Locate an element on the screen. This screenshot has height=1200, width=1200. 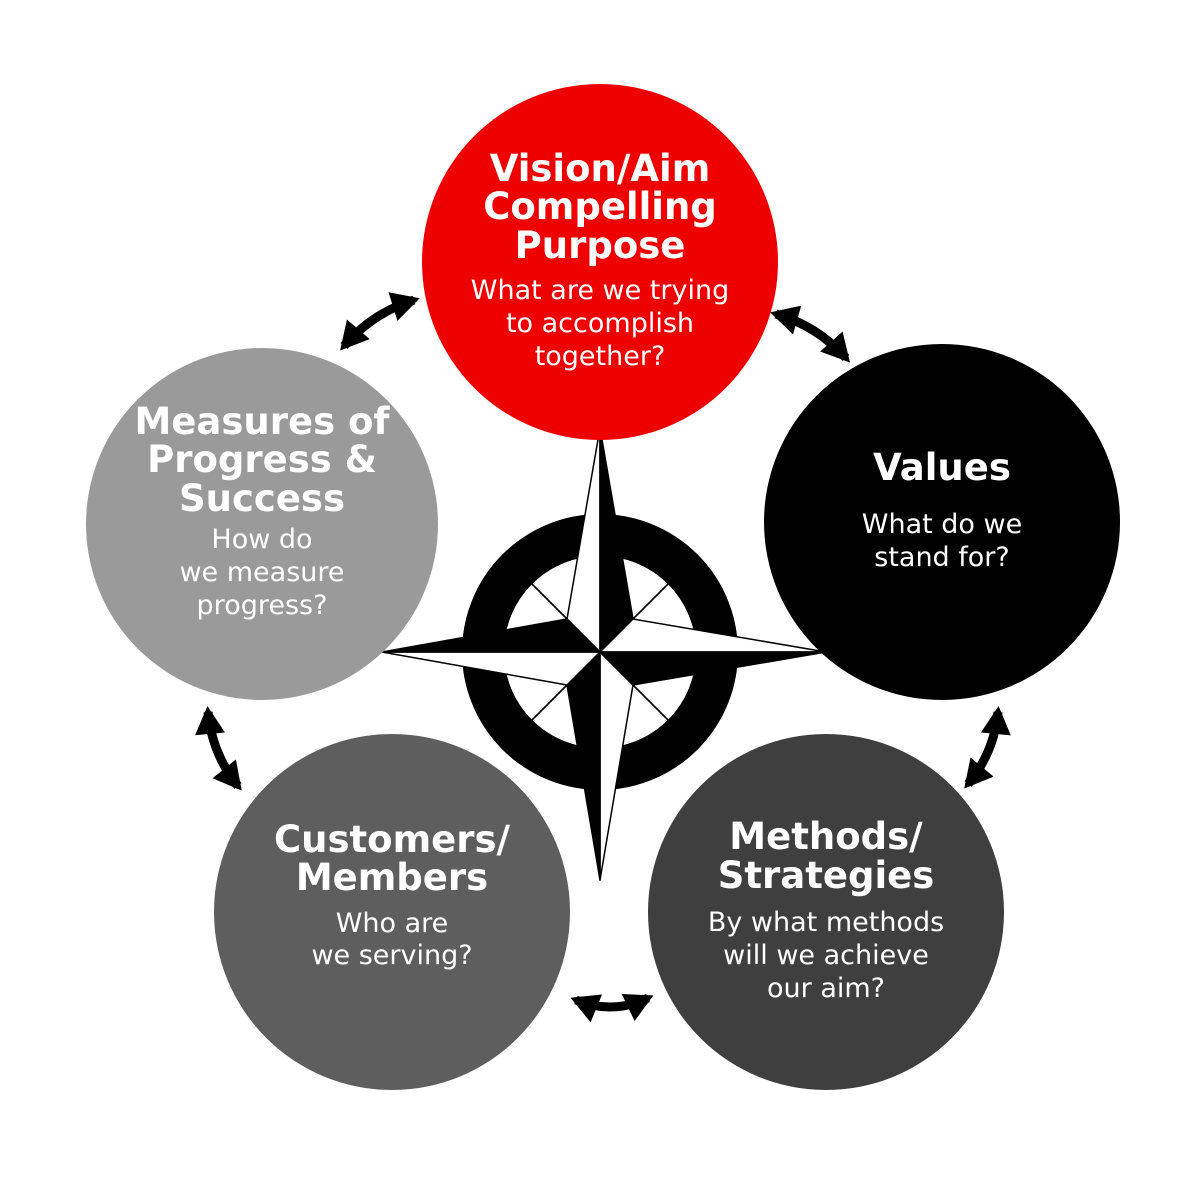
compass-point-east is located at coordinates (713, 652).